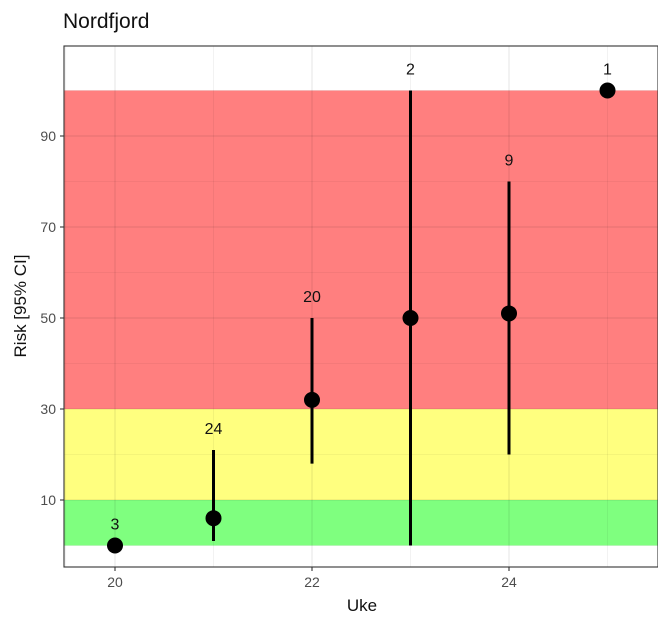 Image resolution: width=658 pixels, height=617 pixels. Describe the element at coordinates (48, 227) in the screenshot. I see `y-tick-label: 70` at that location.